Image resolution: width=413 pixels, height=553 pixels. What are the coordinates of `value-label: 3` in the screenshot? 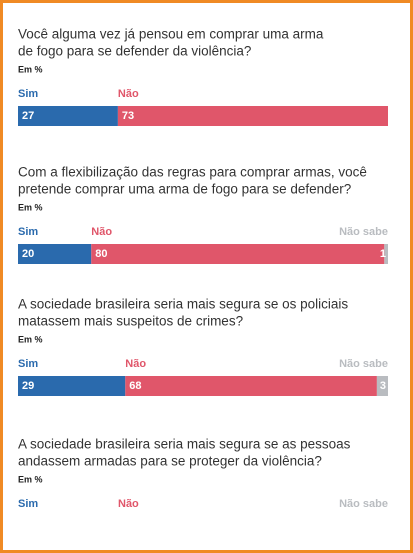 It's located at (383, 386).